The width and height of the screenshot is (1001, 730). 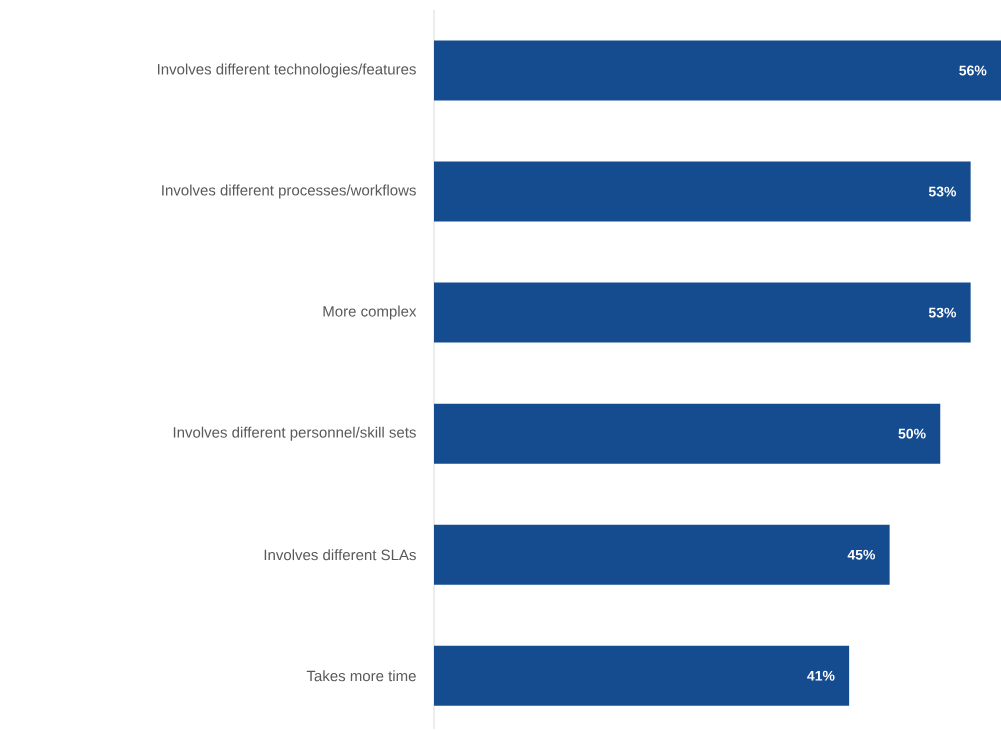 I want to click on y-tick-label: Involves different processes/workflows, so click(x=289, y=191).